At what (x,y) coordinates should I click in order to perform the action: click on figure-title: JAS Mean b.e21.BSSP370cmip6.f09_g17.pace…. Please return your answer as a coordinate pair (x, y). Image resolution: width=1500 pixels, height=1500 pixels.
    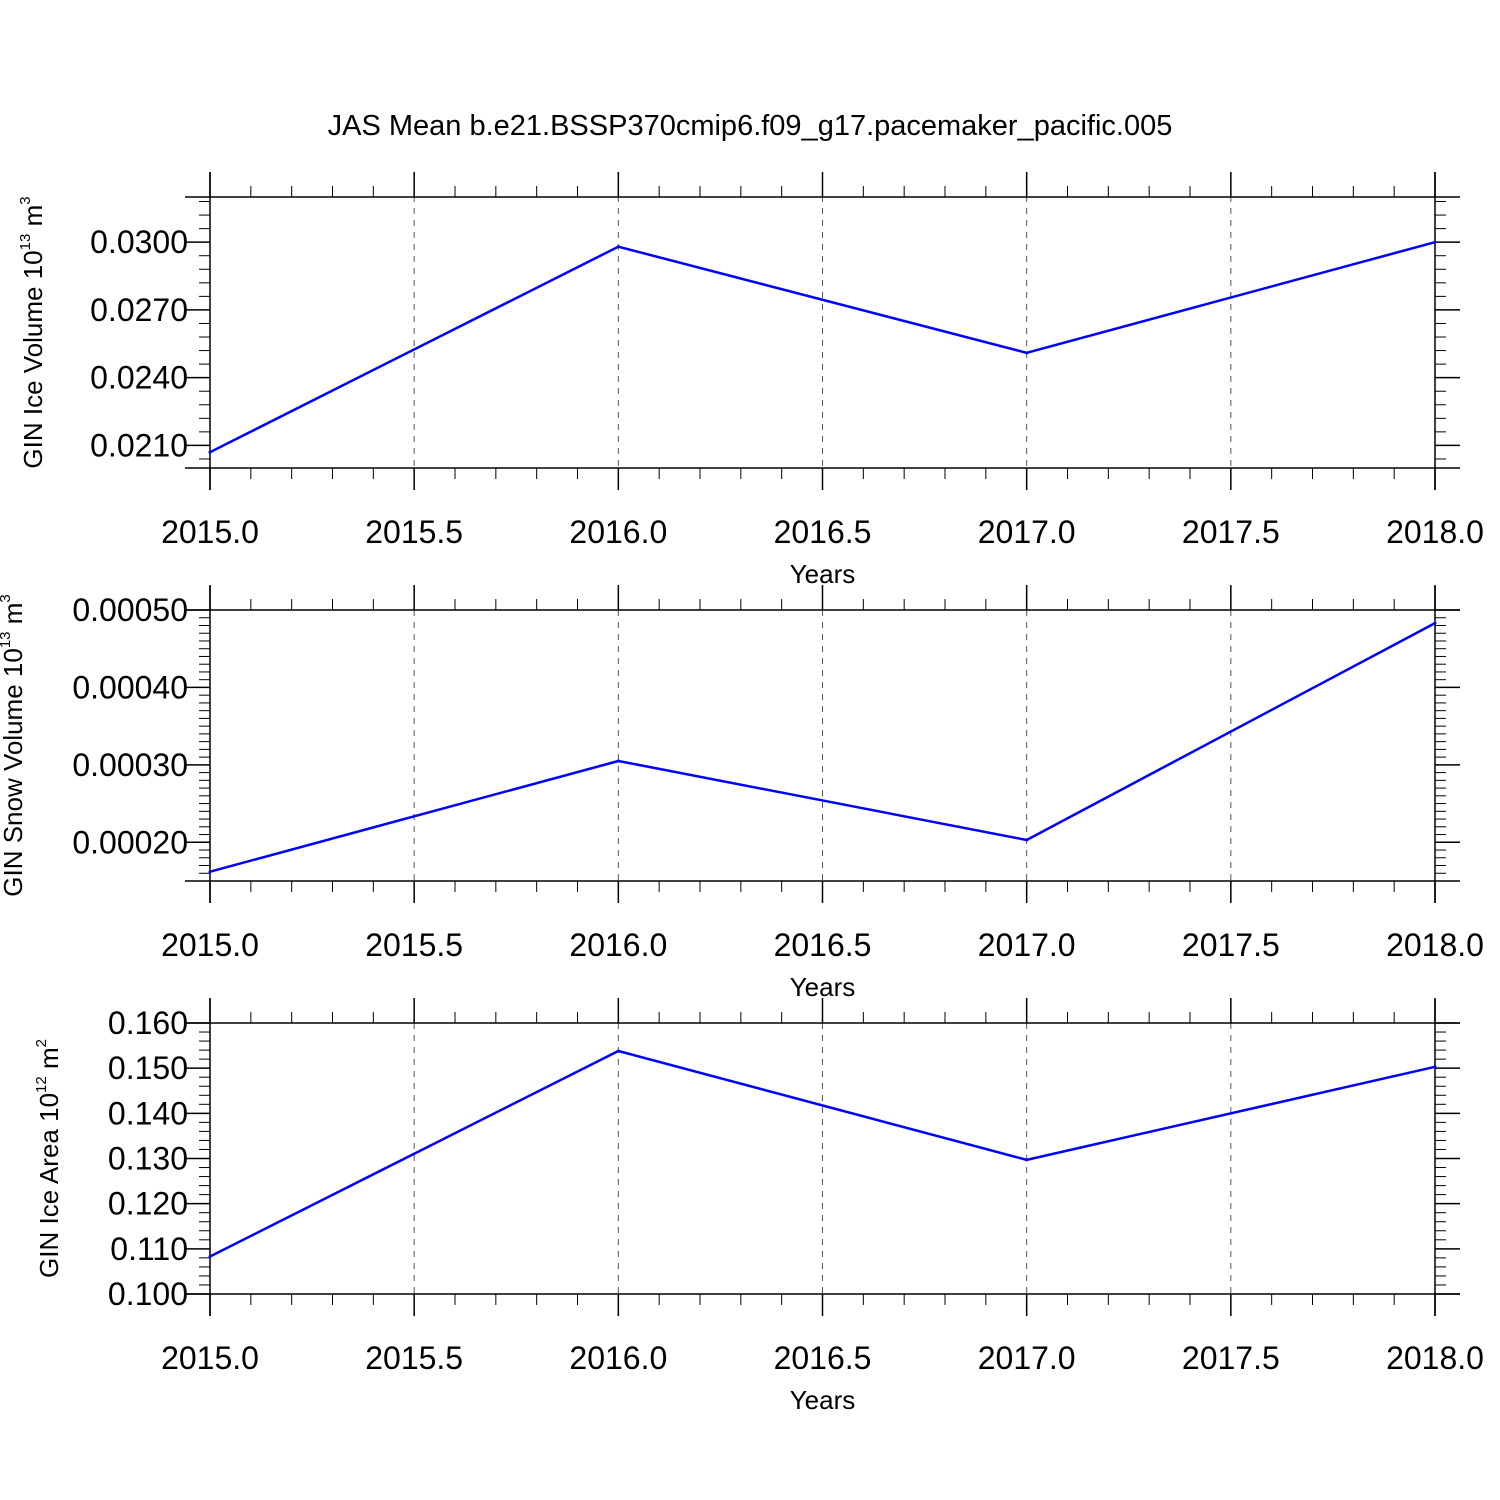
    Looking at the image, I should click on (750, 126).